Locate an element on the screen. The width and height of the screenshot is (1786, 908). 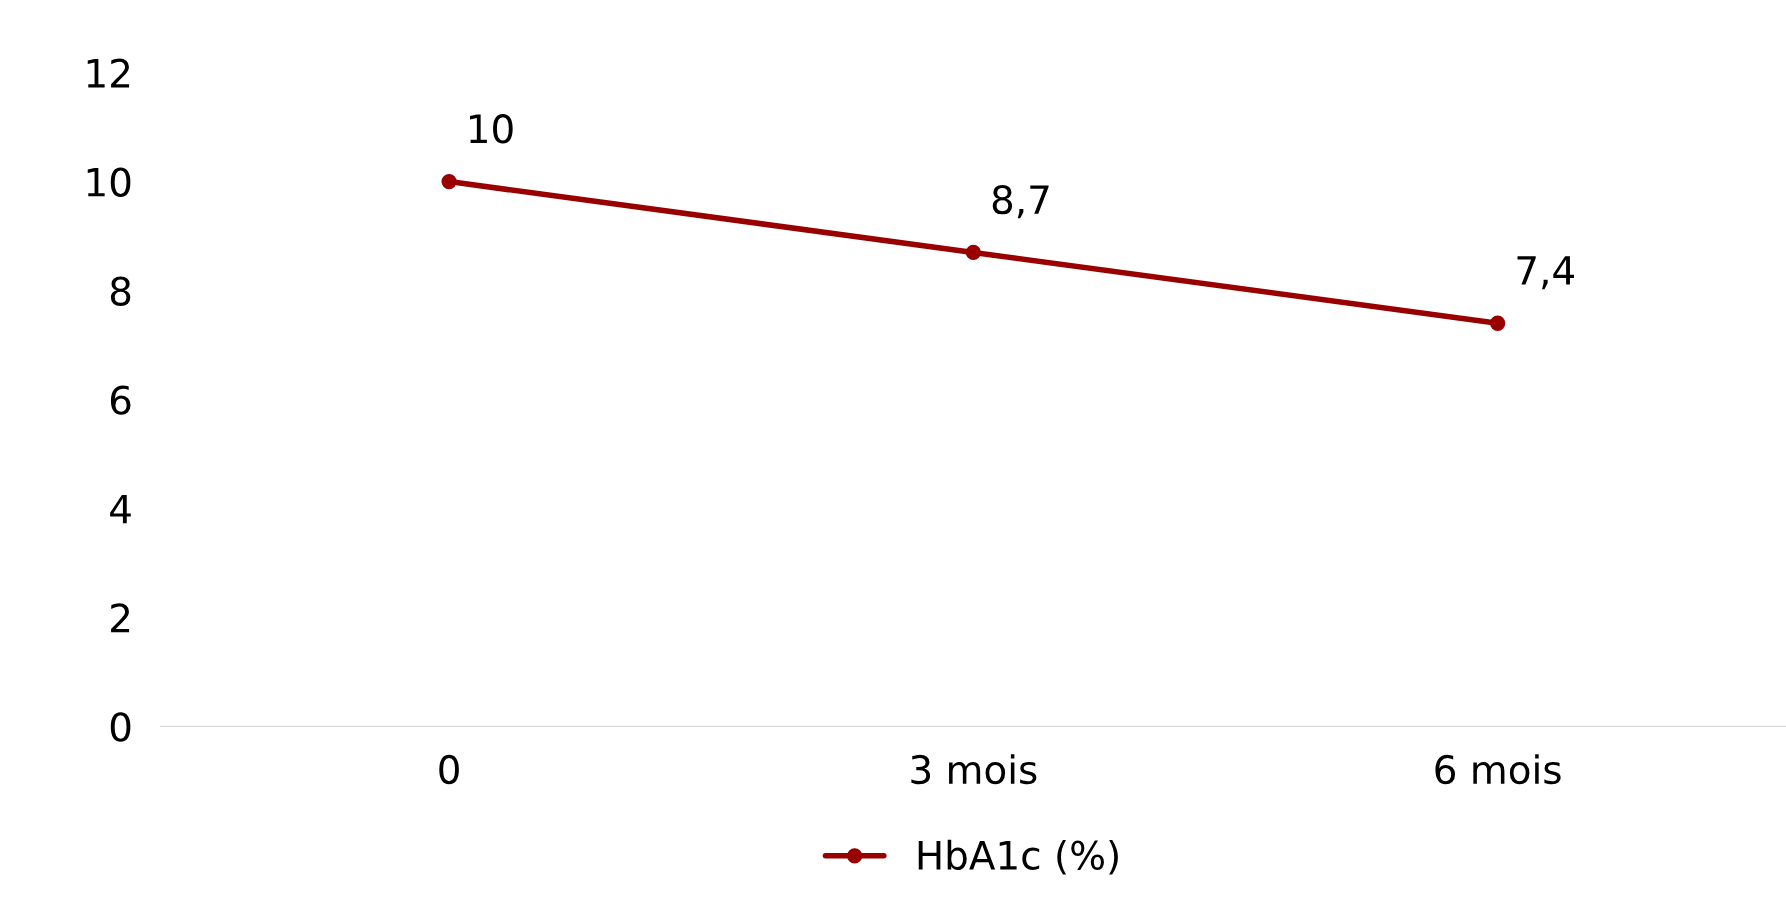
y-tick-label: 12 is located at coordinates (108, 73).